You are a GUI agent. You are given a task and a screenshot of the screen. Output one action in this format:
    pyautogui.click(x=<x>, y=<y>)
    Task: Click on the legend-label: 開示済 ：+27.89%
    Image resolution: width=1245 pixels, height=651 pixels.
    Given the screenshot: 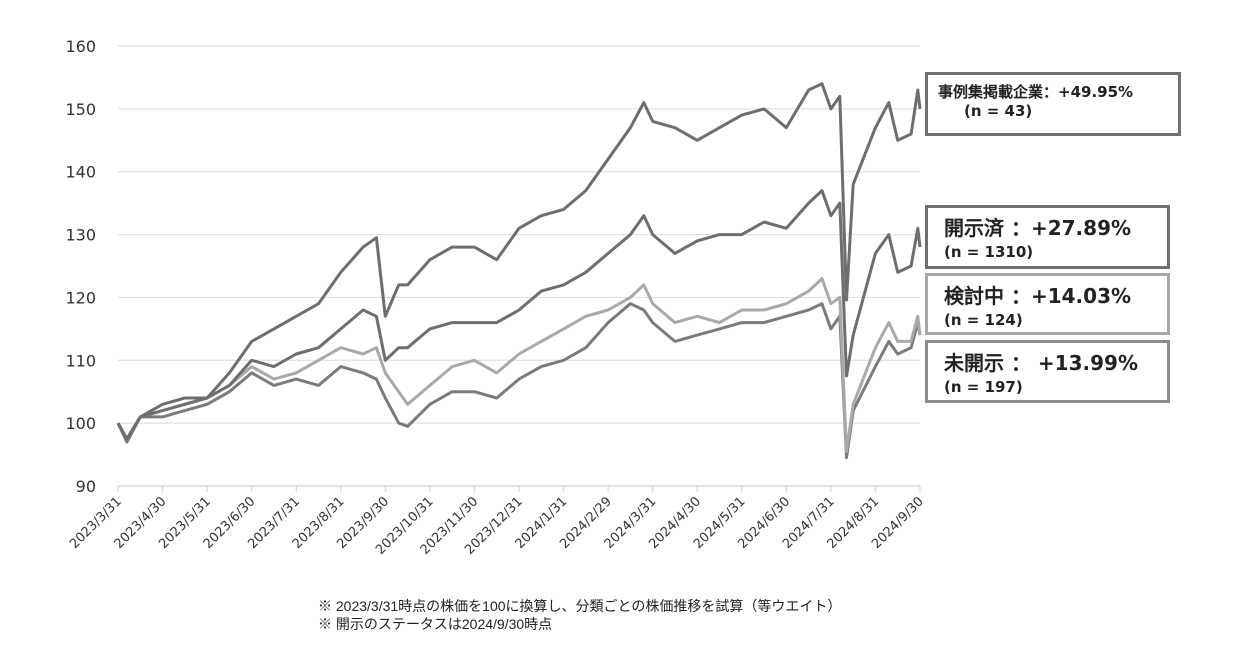 What is the action you would take?
    pyautogui.click(x=1038, y=228)
    